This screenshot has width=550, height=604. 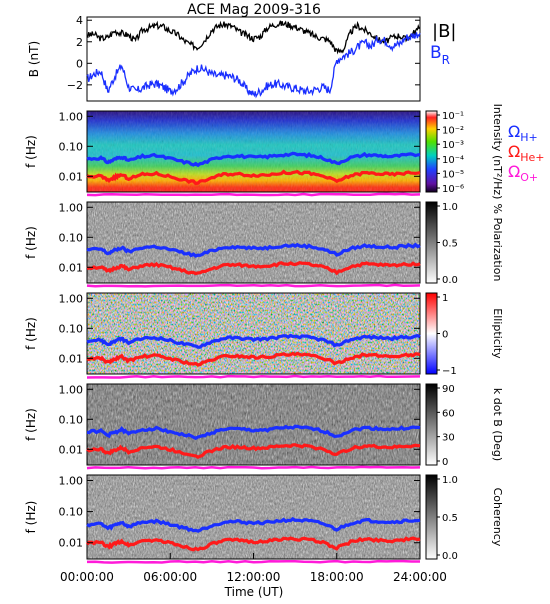 I want to click on b-total-line, so click(x=253, y=37).